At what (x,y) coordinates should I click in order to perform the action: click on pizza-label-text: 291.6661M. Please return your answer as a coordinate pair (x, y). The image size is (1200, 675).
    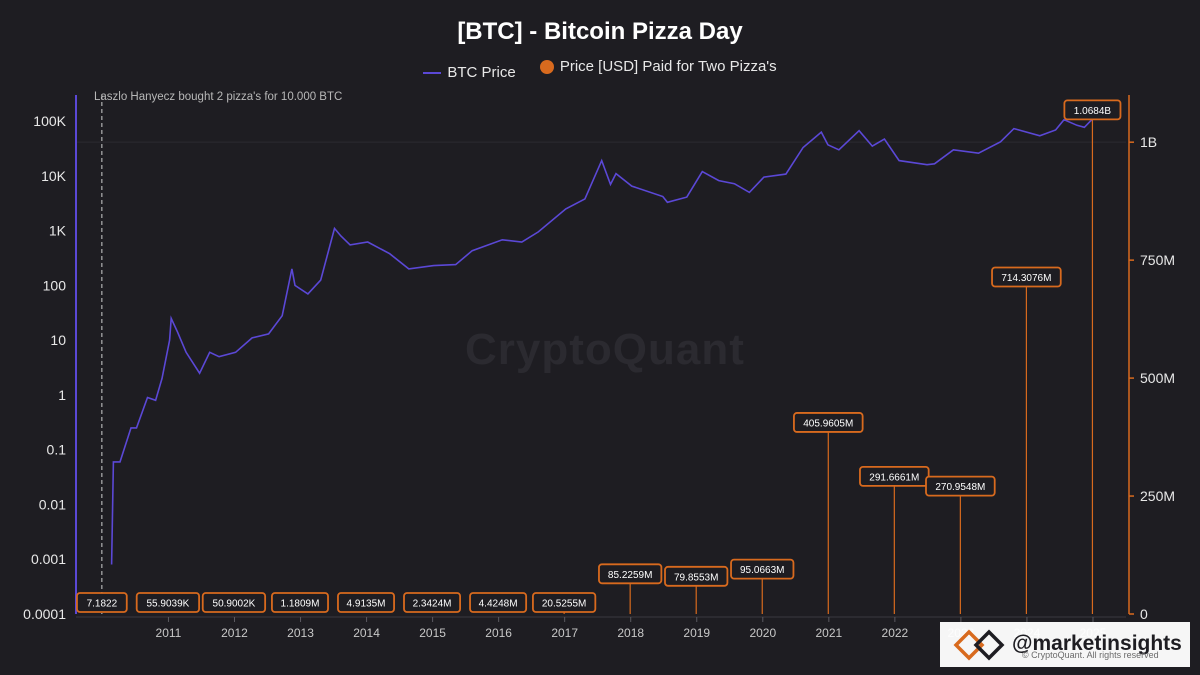
    Looking at the image, I should click on (894, 477).